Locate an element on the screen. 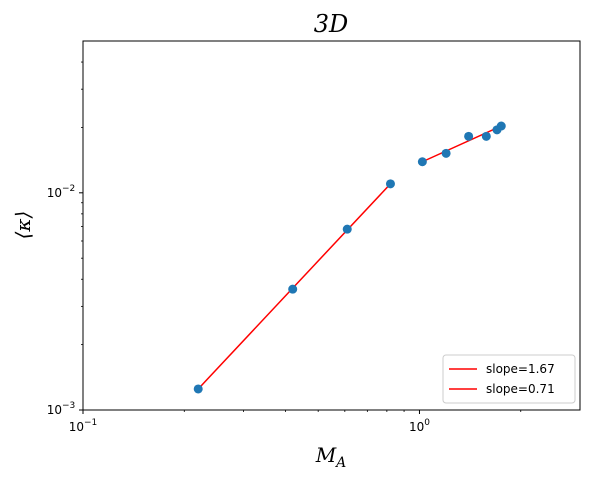 The width and height of the screenshot is (592, 477). x-axis-label: MA is located at coordinates (331, 457).